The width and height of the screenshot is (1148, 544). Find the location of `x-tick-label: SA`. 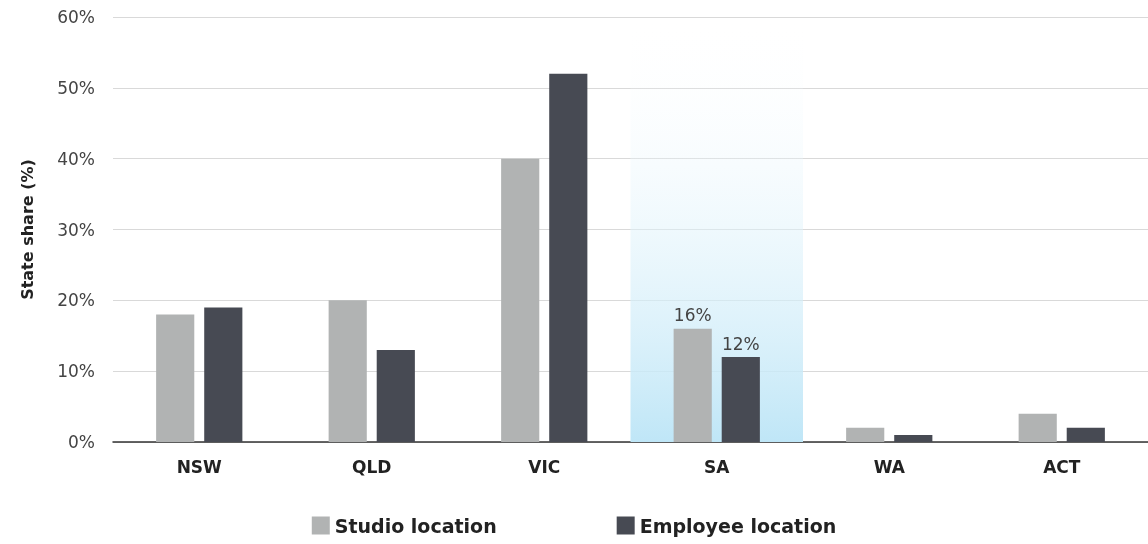

x-tick-label: SA is located at coordinates (717, 466).